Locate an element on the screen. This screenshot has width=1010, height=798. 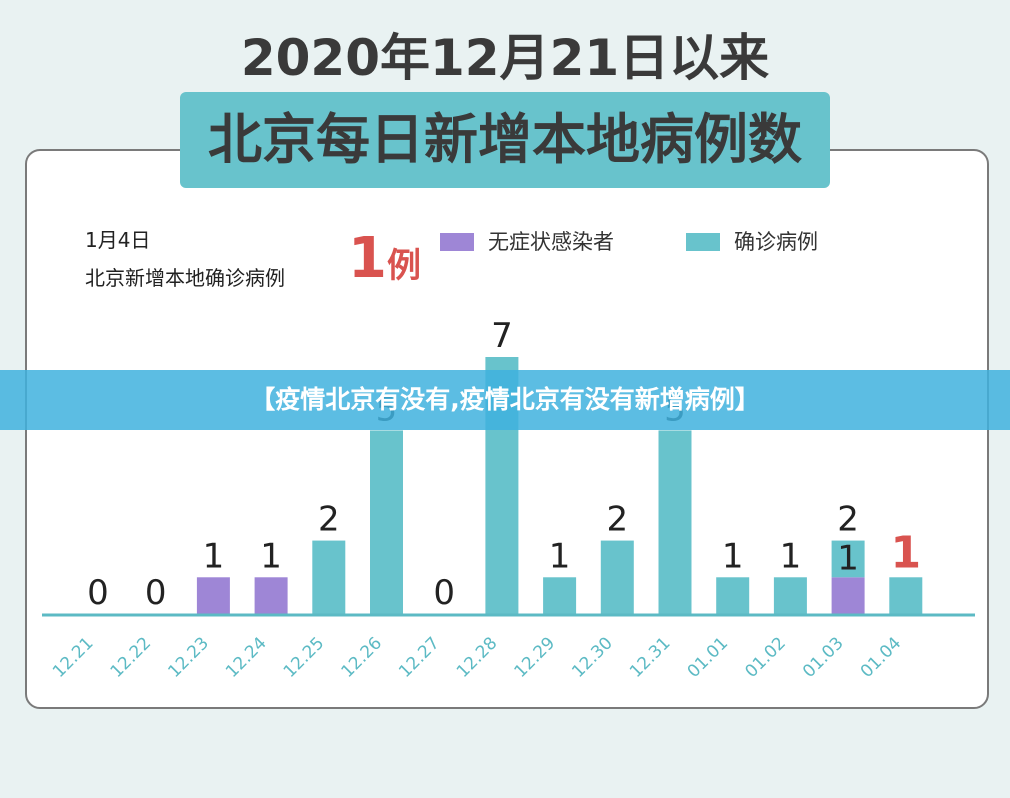
bar-confirmed-12.31 is located at coordinates (675, 522).